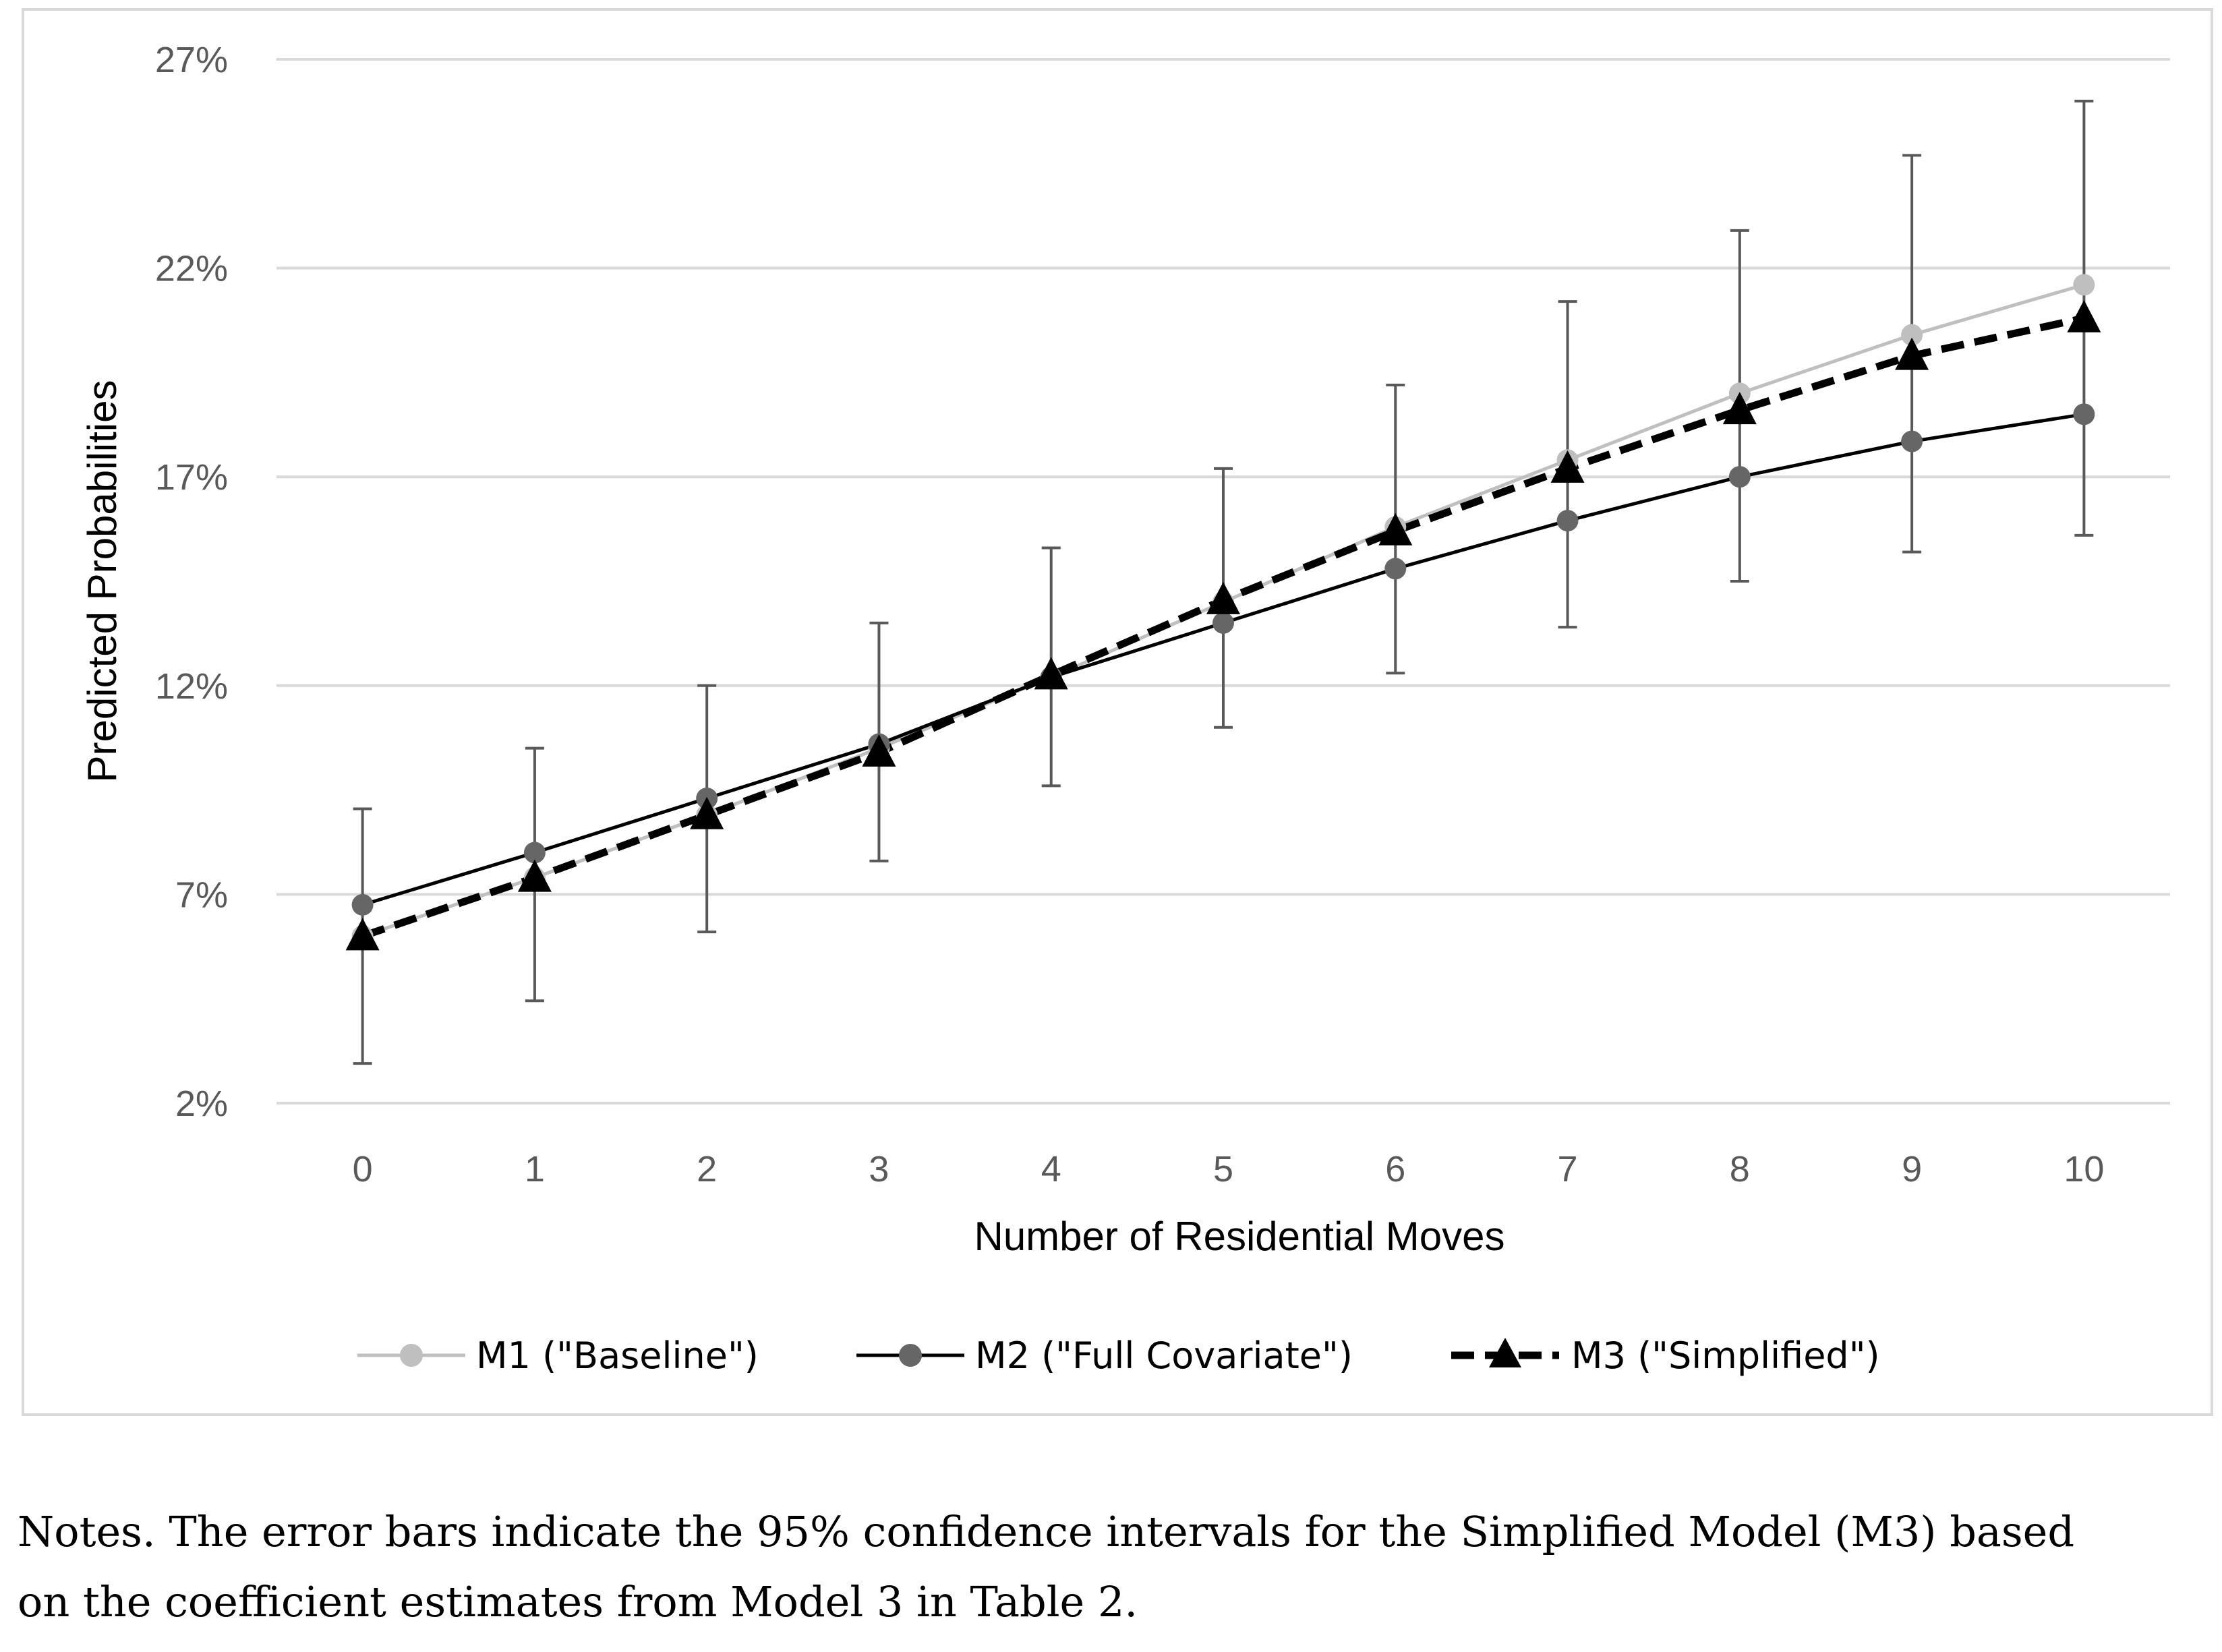  What do you see at coordinates (191, 60) in the screenshot?
I see `y-tick-label-27: 27%` at bounding box center [191, 60].